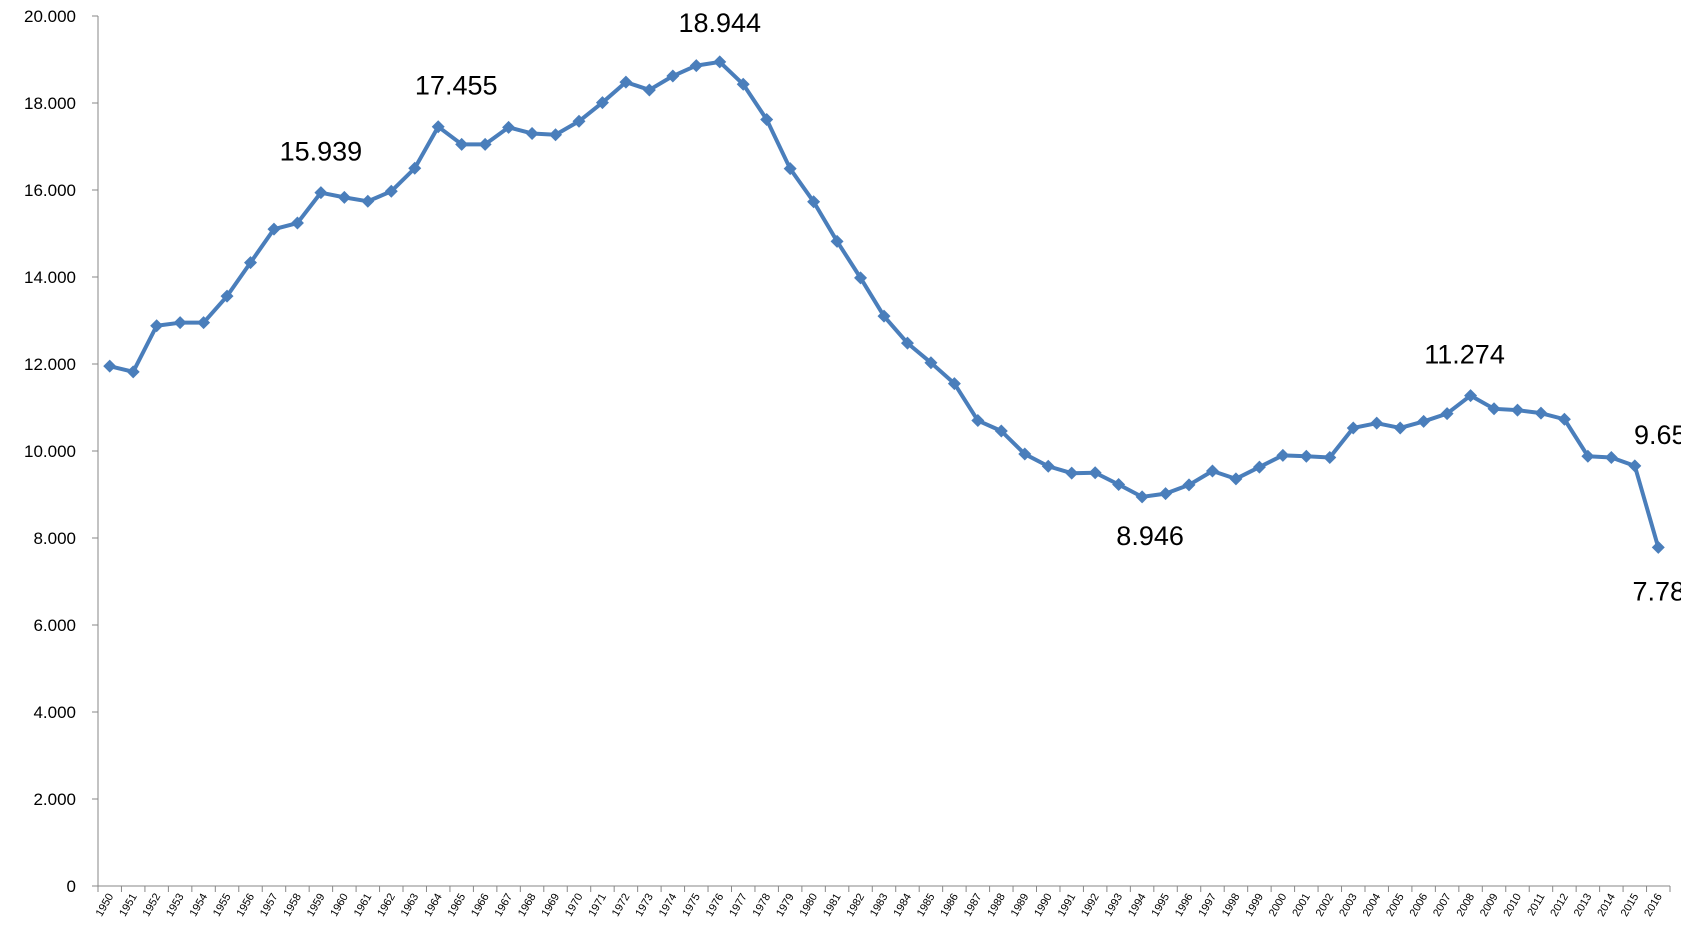  I want to click on x-tick-label: 1953, so click(175, 905).